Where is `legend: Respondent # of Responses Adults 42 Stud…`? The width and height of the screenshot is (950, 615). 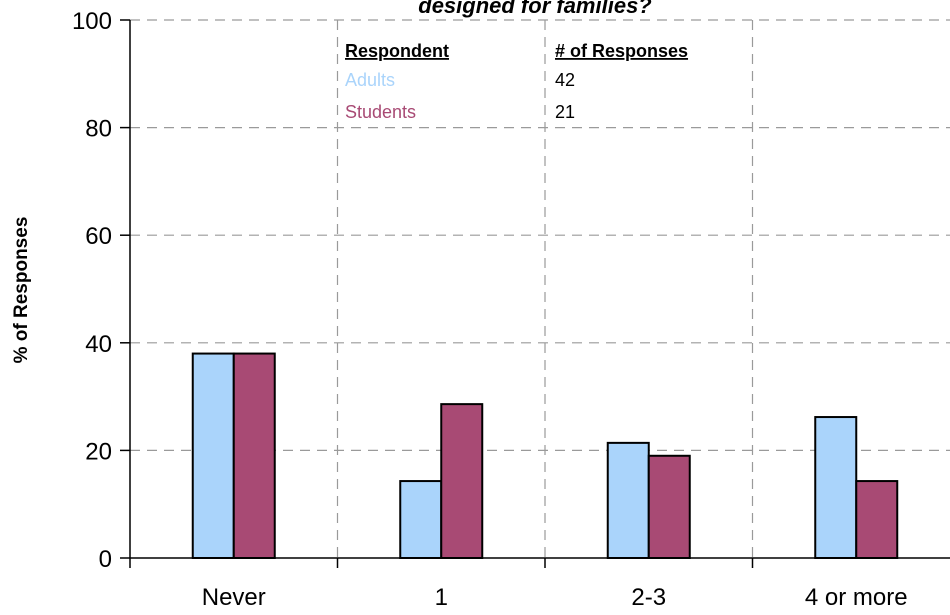 legend: Respondent # of Responses Adults 42 Stud… is located at coordinates (516, 81).